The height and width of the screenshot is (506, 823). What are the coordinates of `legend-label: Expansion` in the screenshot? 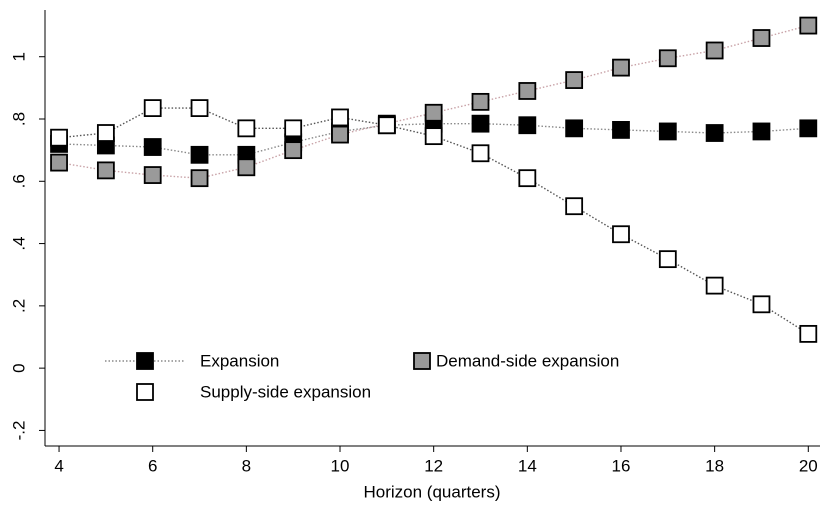 It's located at (239, 360).